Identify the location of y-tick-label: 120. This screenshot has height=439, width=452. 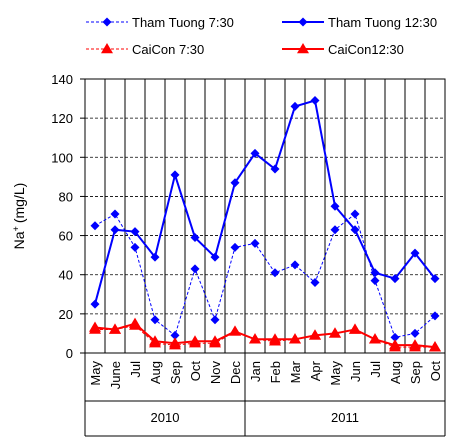
(62, 118).